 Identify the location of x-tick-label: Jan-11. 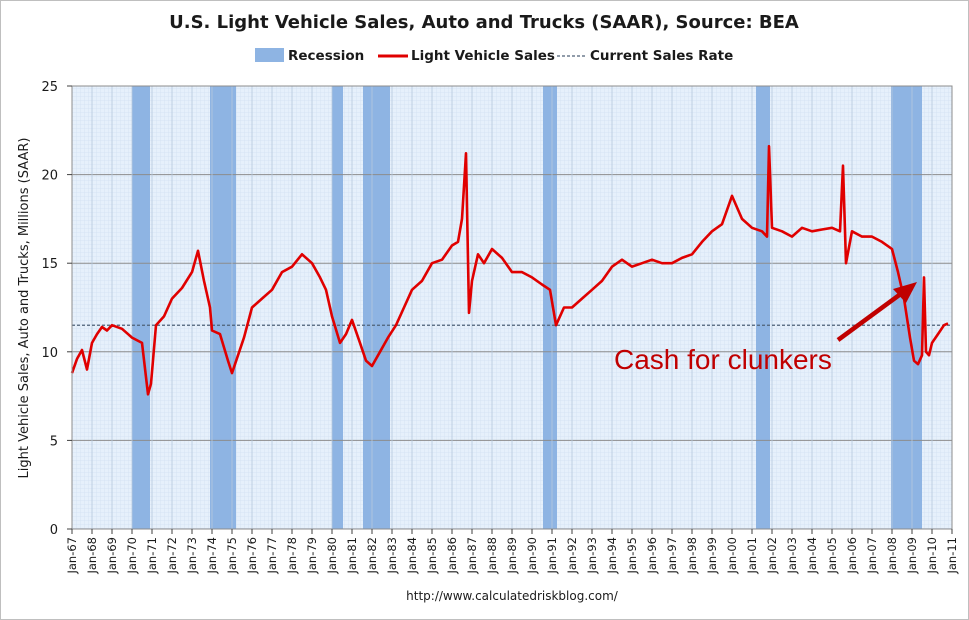
(952, 556).